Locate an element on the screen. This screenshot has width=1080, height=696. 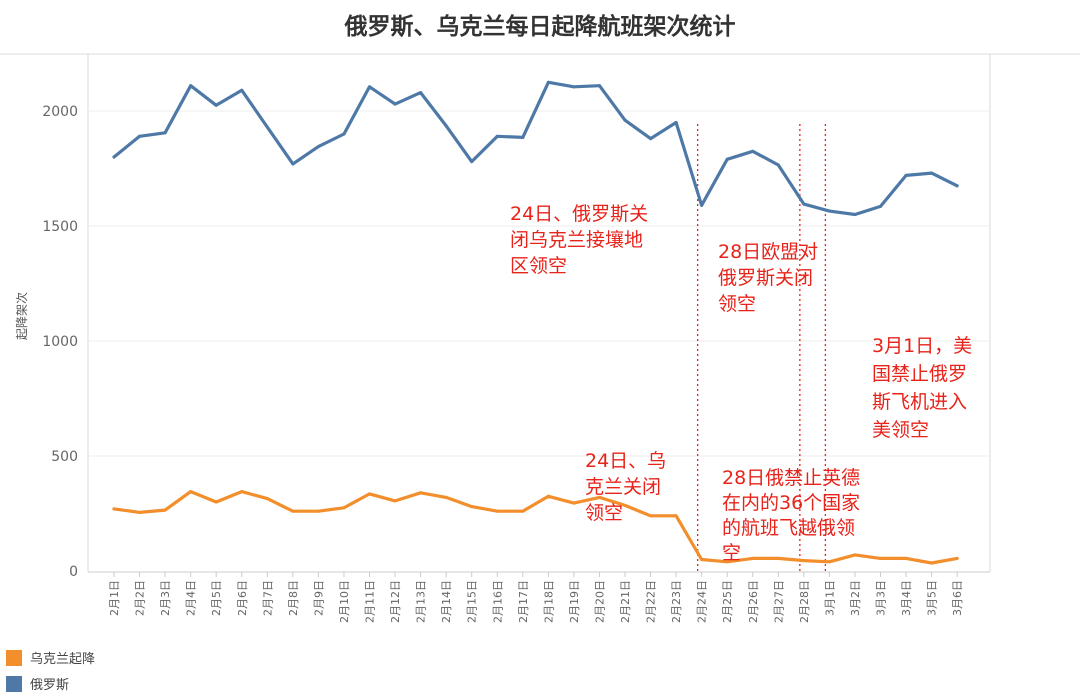
x-tick-label: 2月24日 is located at coordinates (702, 601).